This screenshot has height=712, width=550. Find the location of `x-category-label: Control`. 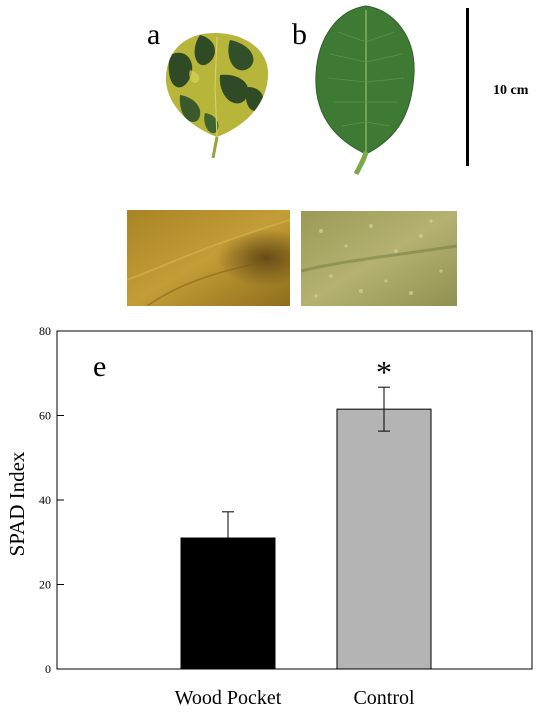

x-category-label: Control is located at coordinates (384, 698).